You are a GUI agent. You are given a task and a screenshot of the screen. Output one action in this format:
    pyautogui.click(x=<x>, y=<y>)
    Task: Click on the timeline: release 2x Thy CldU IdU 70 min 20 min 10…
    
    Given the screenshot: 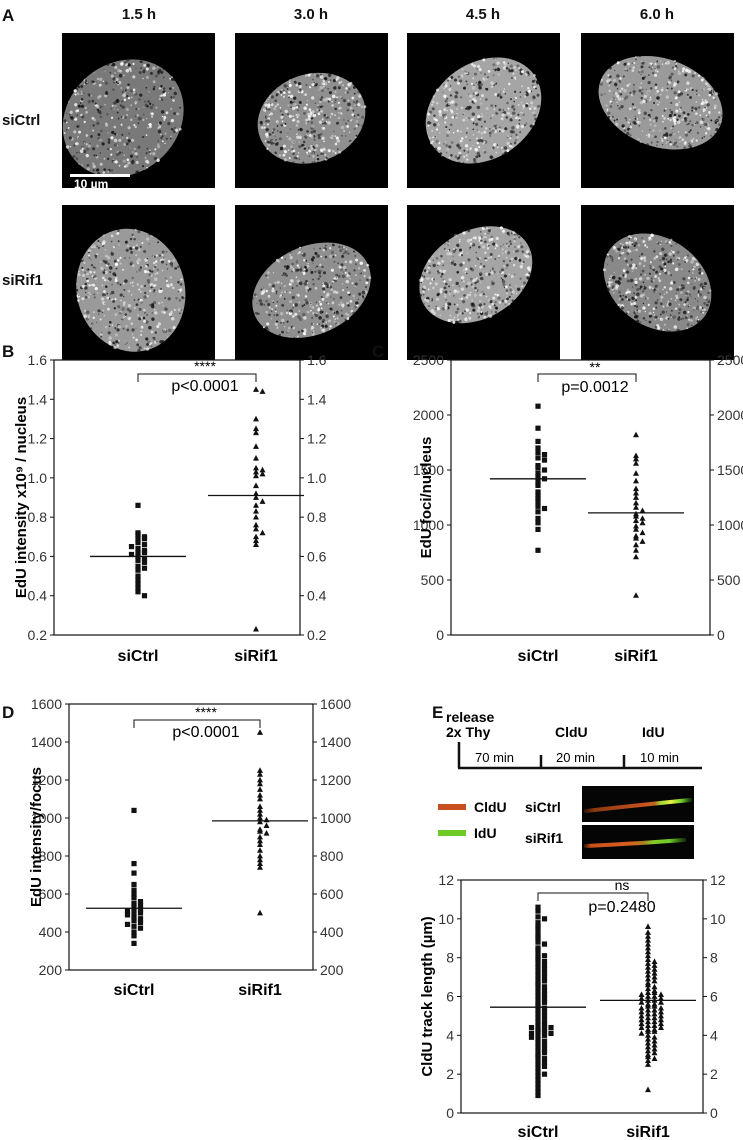 What is the action you would take?
    pyautogui.click(x=574, y=739)
    